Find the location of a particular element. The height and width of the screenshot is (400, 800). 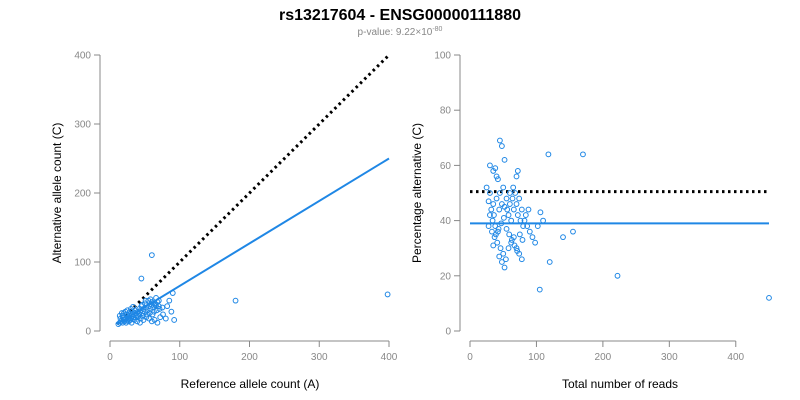

right-x-axis-label: Total number of reads is located at coordinates (620, 384).